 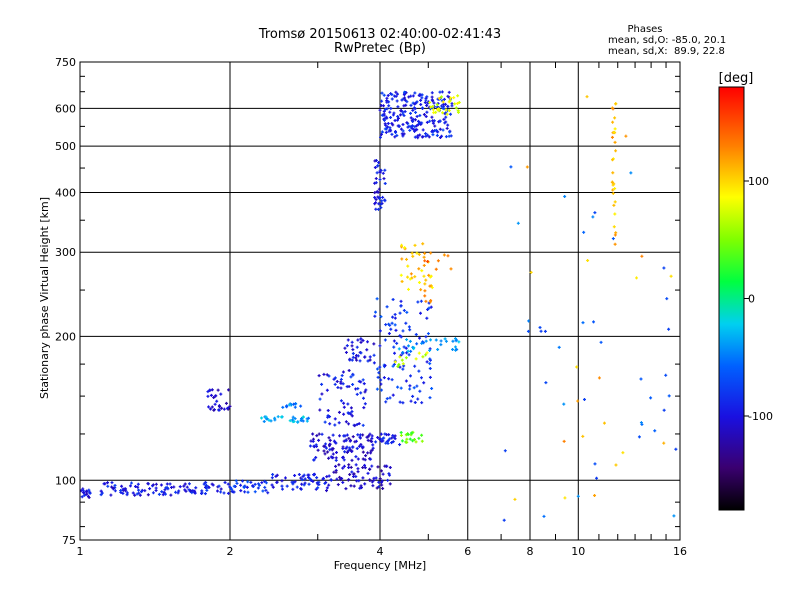 What do you see at coordinates (65, 192) in the screenshot?
I see `y-tick-label: 400` at bounding box center [65, 192].